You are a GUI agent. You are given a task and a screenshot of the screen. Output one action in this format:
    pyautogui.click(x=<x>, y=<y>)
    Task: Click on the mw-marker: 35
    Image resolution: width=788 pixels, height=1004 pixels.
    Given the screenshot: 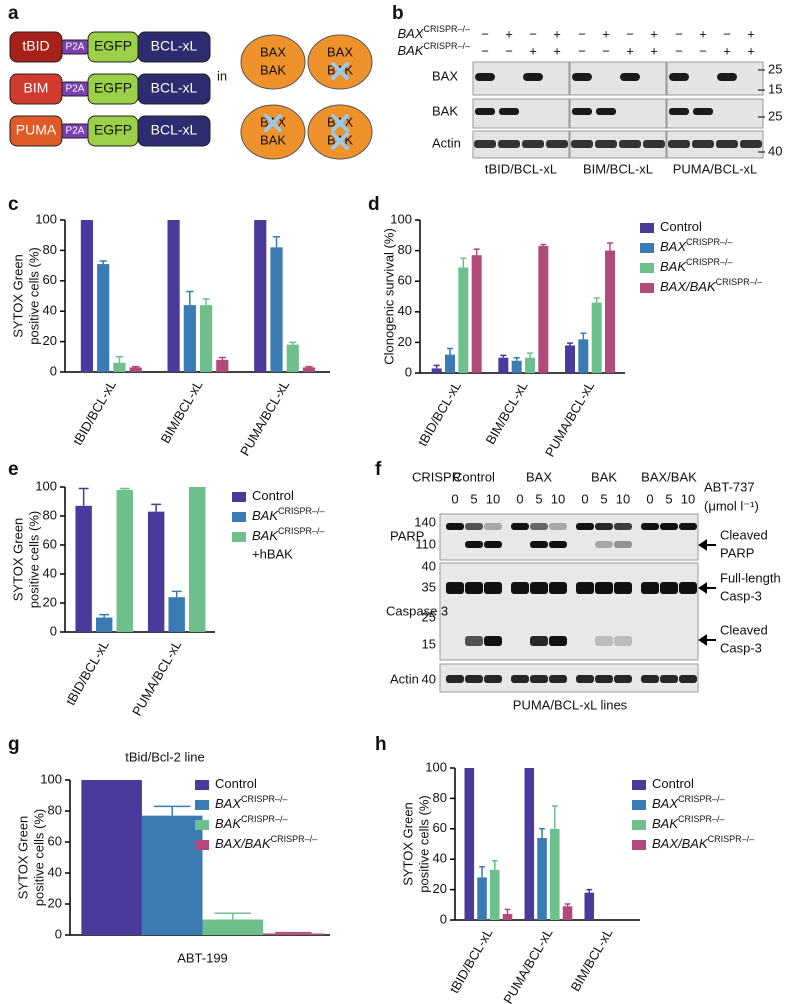 What is the action you would take?
    pyautogui.click(x=429, y=586)
    